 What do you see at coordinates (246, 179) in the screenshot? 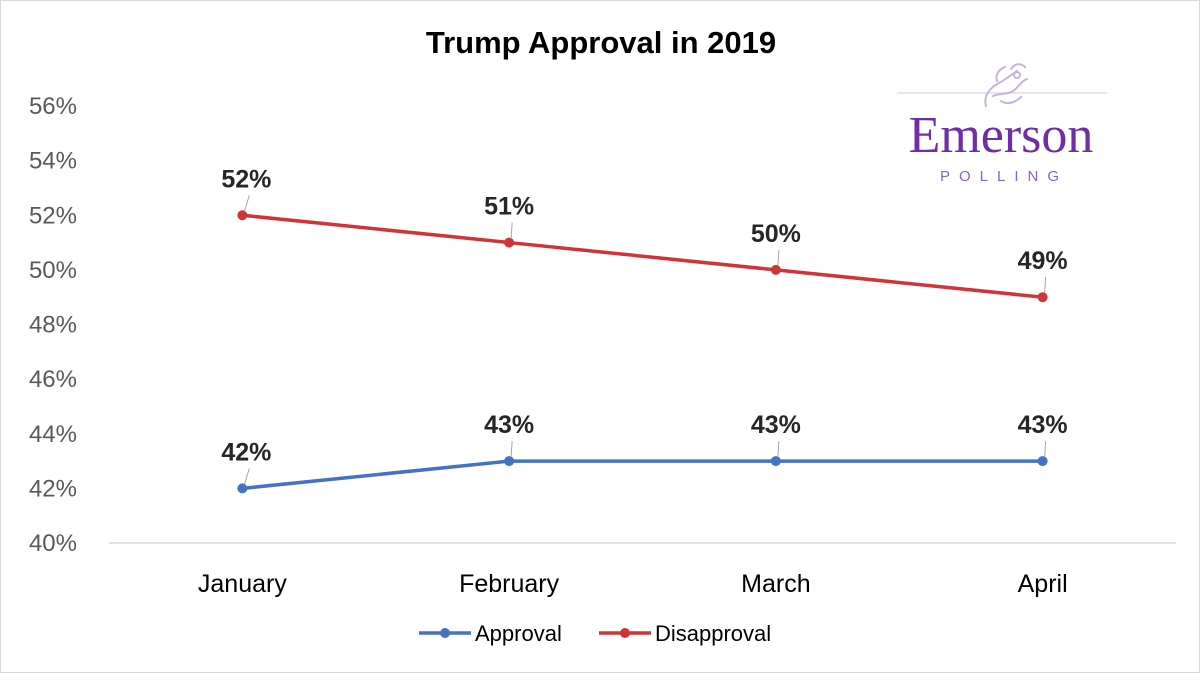
I see `data-label: 52%` at bounding box center [246, 179].